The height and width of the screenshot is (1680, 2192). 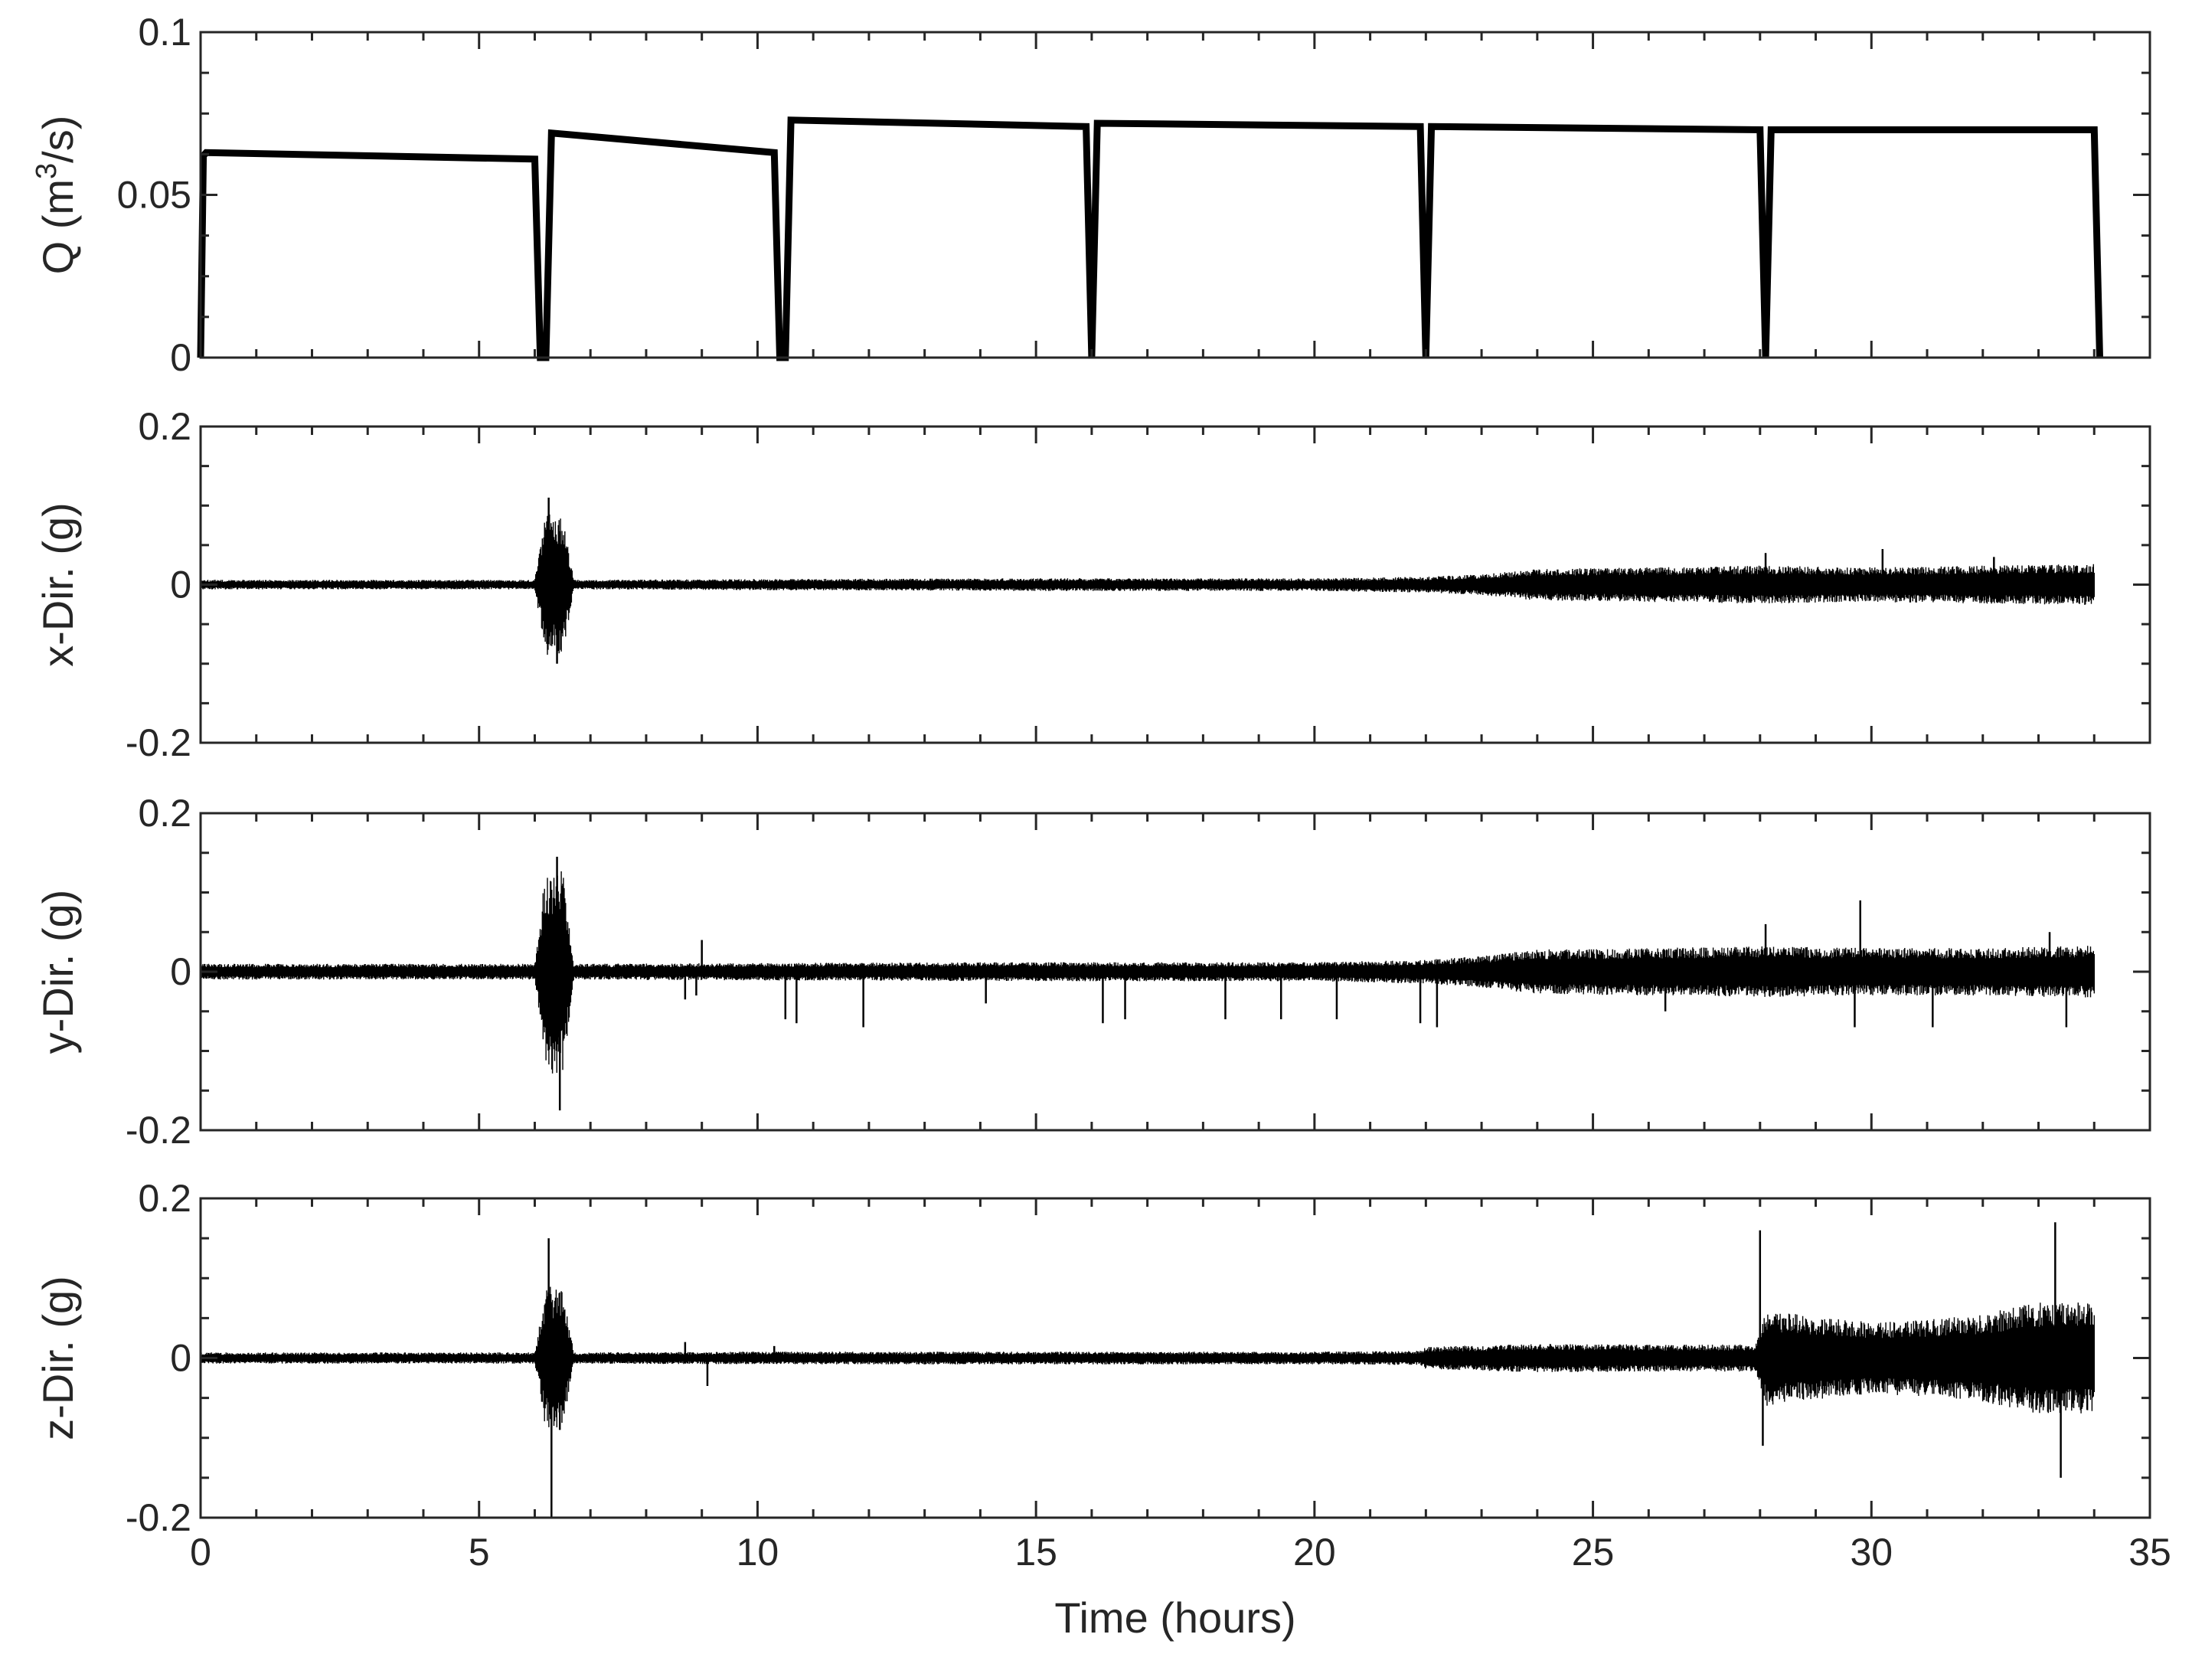 What do you see at coordinates (1150, 238) in the screenshot?
I see `series-line` at bounding box center [1150, 238].